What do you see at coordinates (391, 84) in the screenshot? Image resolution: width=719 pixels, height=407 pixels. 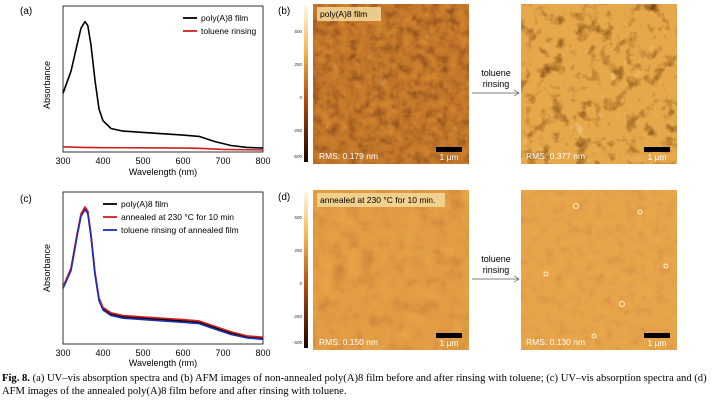 I see `afm-image-b-left: poly(A)8 film RMS: 0.179 nm 1 μm` at bounding box center [391, 84].